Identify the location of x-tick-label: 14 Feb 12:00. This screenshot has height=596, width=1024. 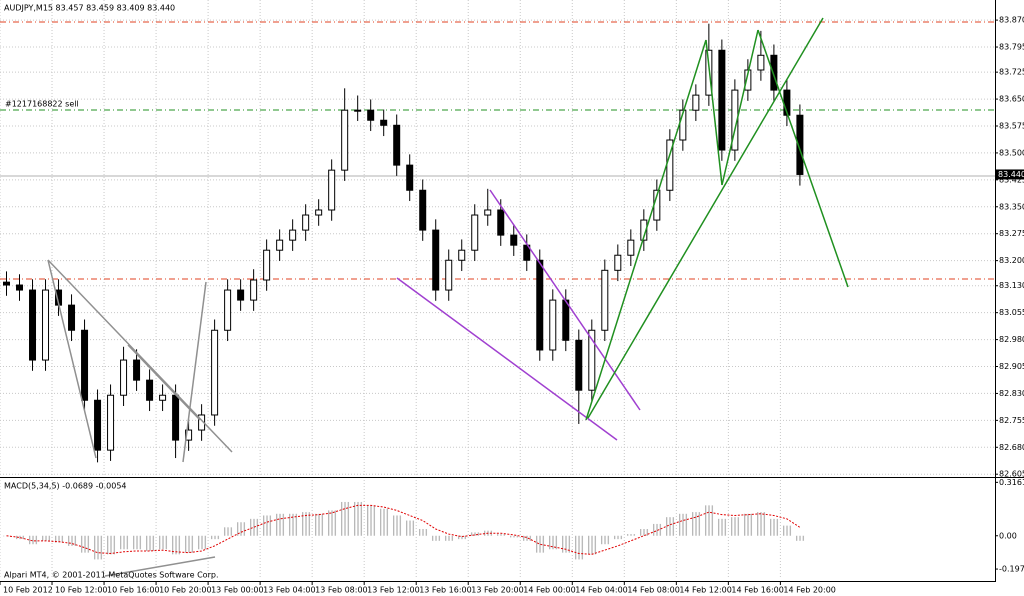
(705, 590).